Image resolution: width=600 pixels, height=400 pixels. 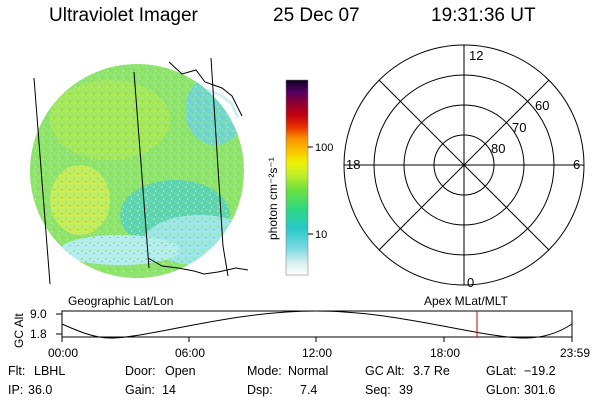 What do you see at coordinates (483, 15) in the screenshot?
I see `time-label: 19:31:36 UT` at bounding box center [483, 15].